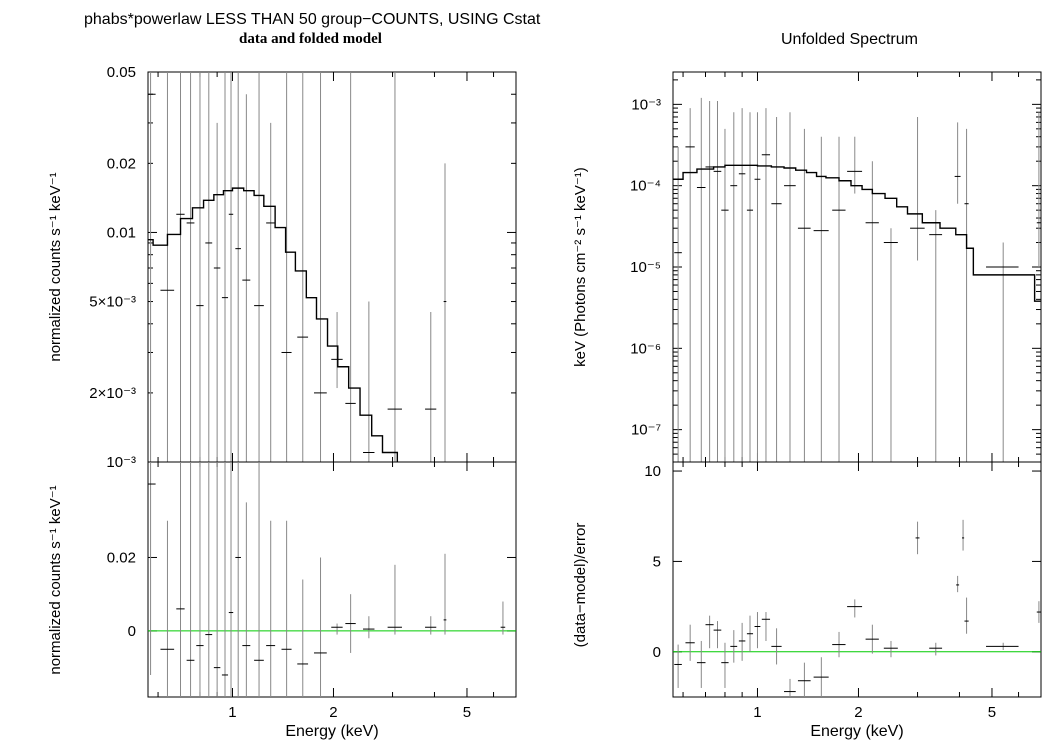  I want to click on x-tick-label: 1, so click(232, 712).